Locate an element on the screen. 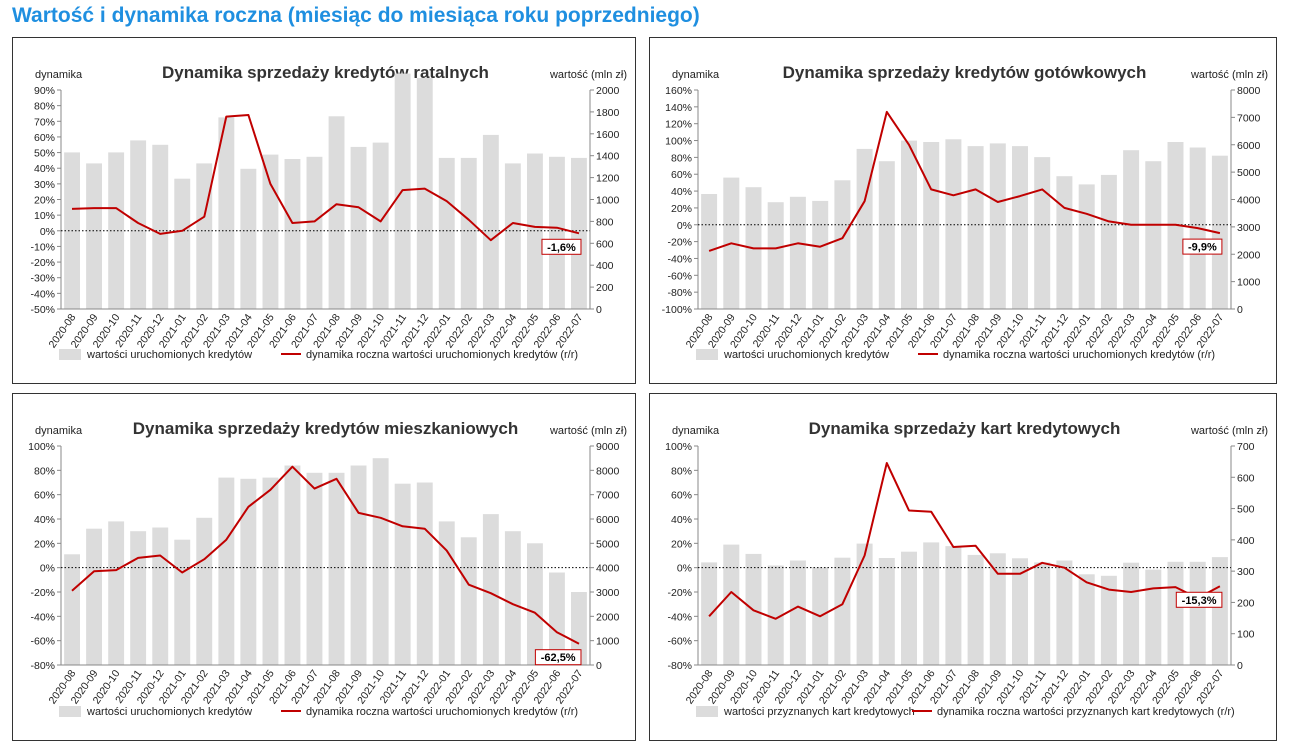 This screenshot has height=751, width=1293. right-tick-label: 200 is located at coordinates (1246, 603).